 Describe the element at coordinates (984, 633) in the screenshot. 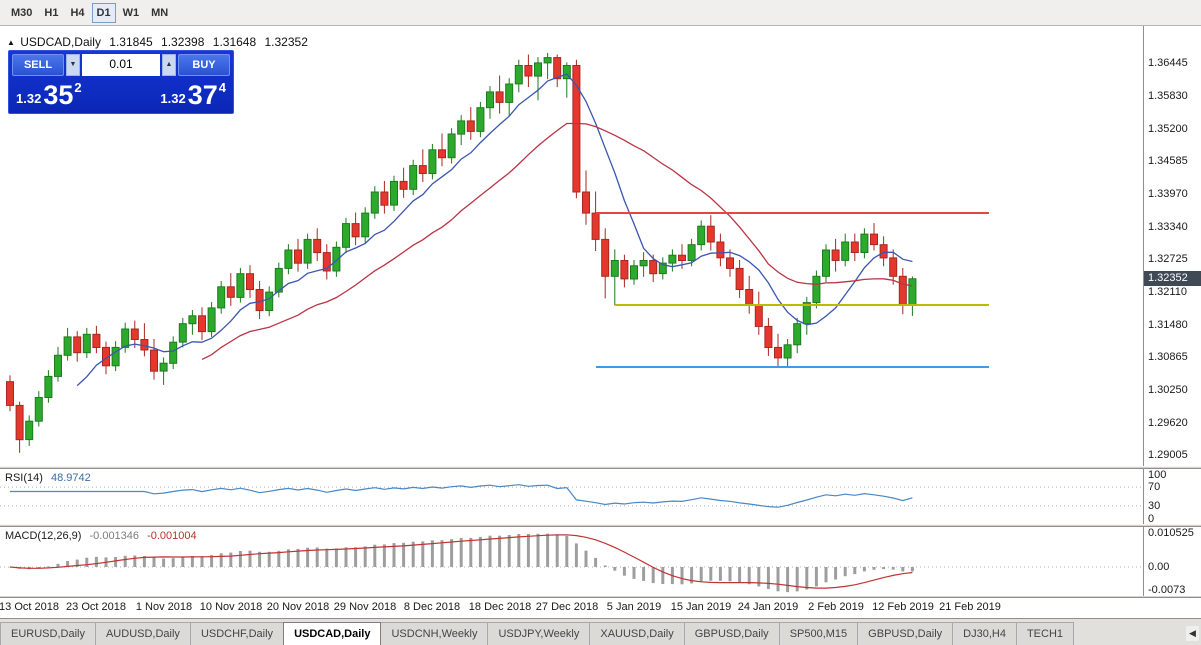

I see `tab-dj30-h4: DJ30,H4` at that location.